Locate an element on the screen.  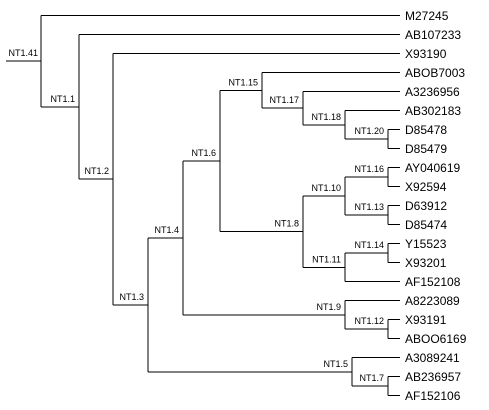
node-label-nt1-41: NT1.41 is located at coordinates (23, 53).